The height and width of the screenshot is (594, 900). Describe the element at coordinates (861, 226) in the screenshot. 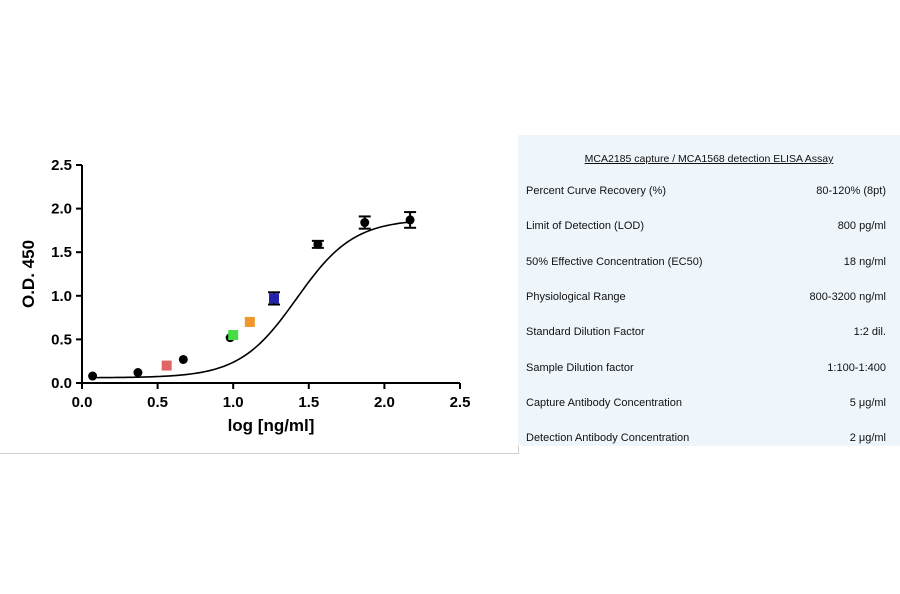

I see `assay-value: 800 pg/ml` at that location.